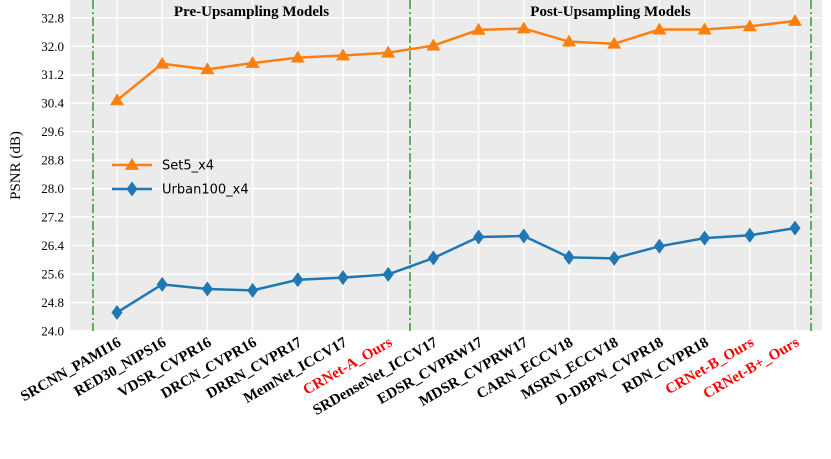  I want to click on y-tick-label: 32.0, so click(52, 46).